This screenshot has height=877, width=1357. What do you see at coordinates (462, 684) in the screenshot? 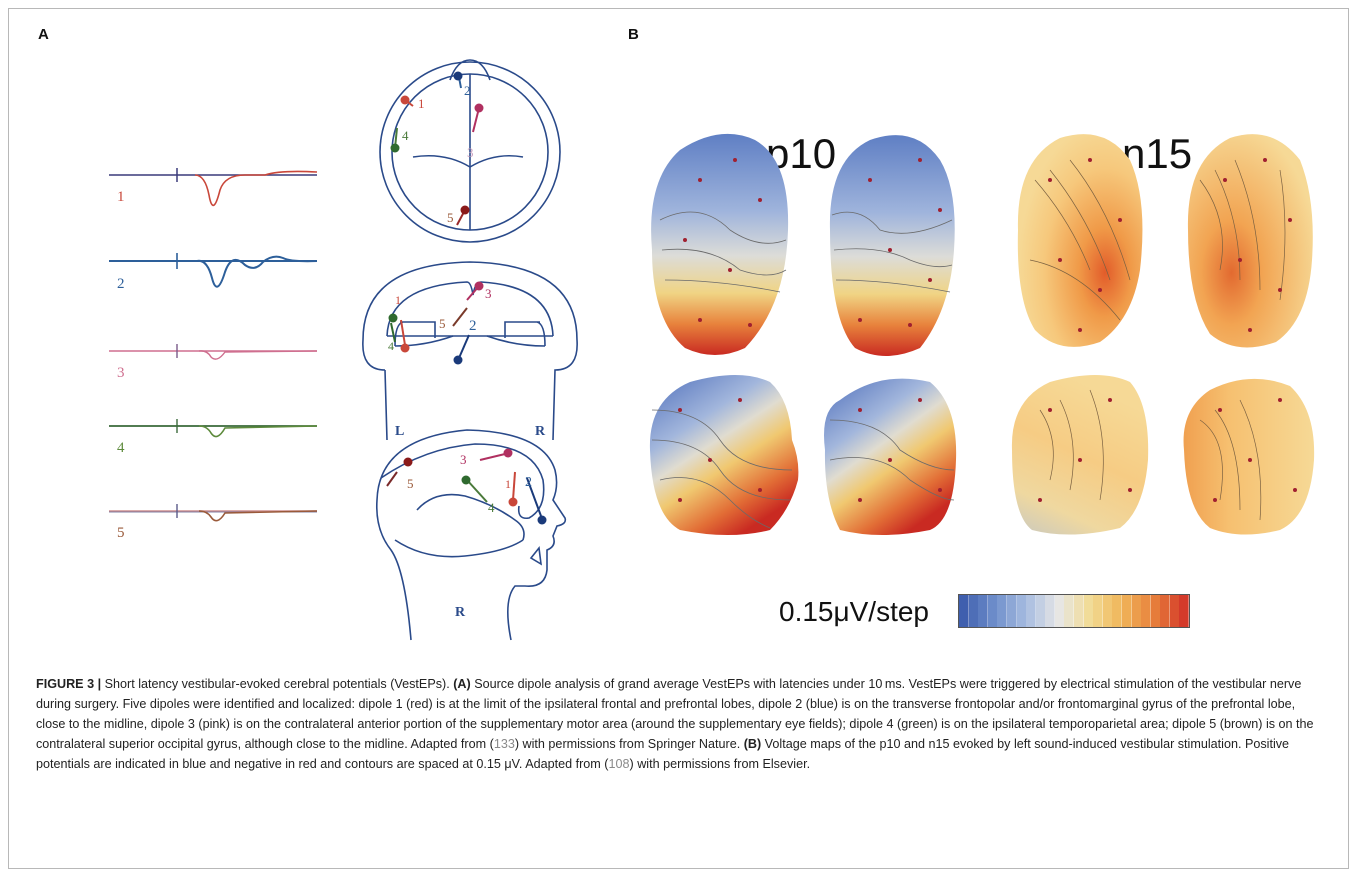
I see `caption-a-label: (A)` at bounding box center [462, 684].